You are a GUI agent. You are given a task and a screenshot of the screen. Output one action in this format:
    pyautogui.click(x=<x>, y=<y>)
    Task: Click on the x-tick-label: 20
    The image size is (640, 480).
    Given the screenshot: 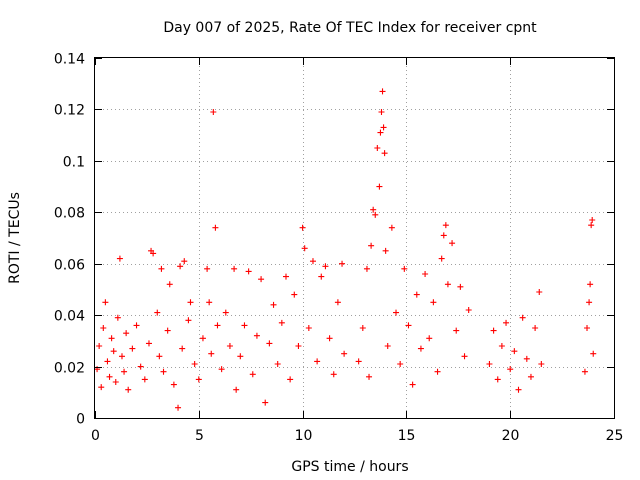 What is the action you would take?
    pyautogui.click(x=511, y=436)
    